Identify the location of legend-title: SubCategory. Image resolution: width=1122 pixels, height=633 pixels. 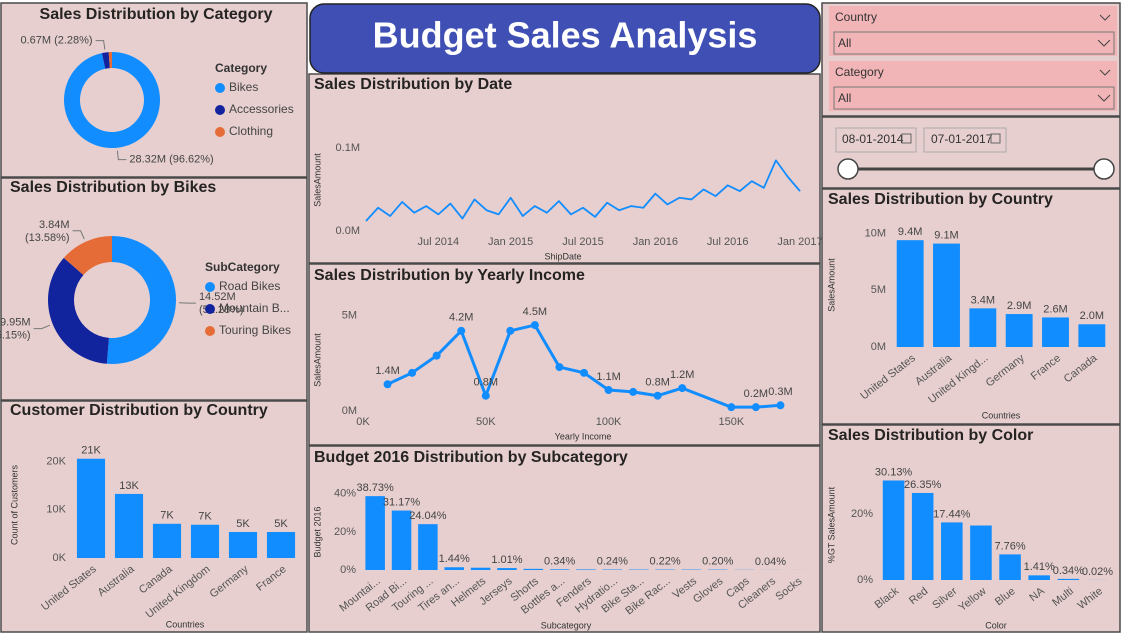
(242, 267).